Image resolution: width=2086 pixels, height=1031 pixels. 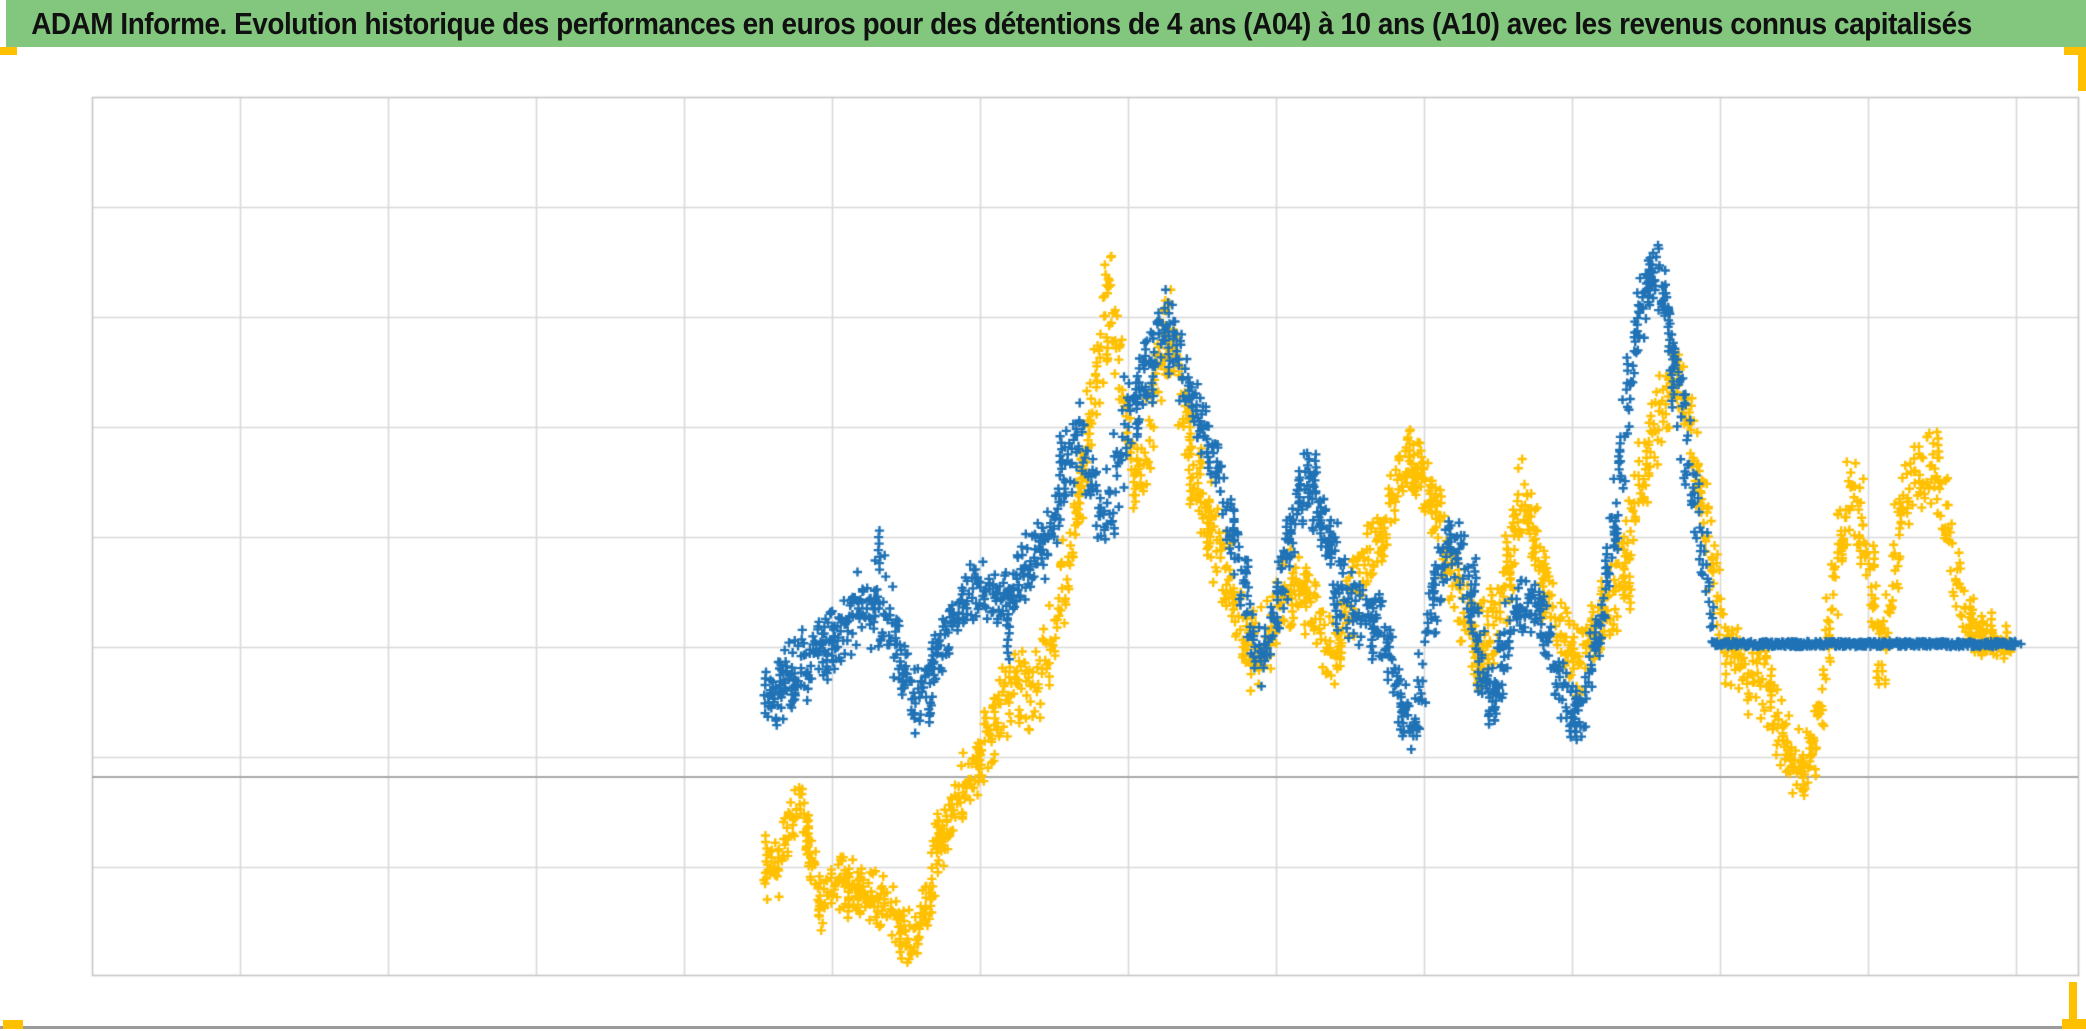 I want to click on print-corner-top-right-h-handle, so click(x=2075, y=51).